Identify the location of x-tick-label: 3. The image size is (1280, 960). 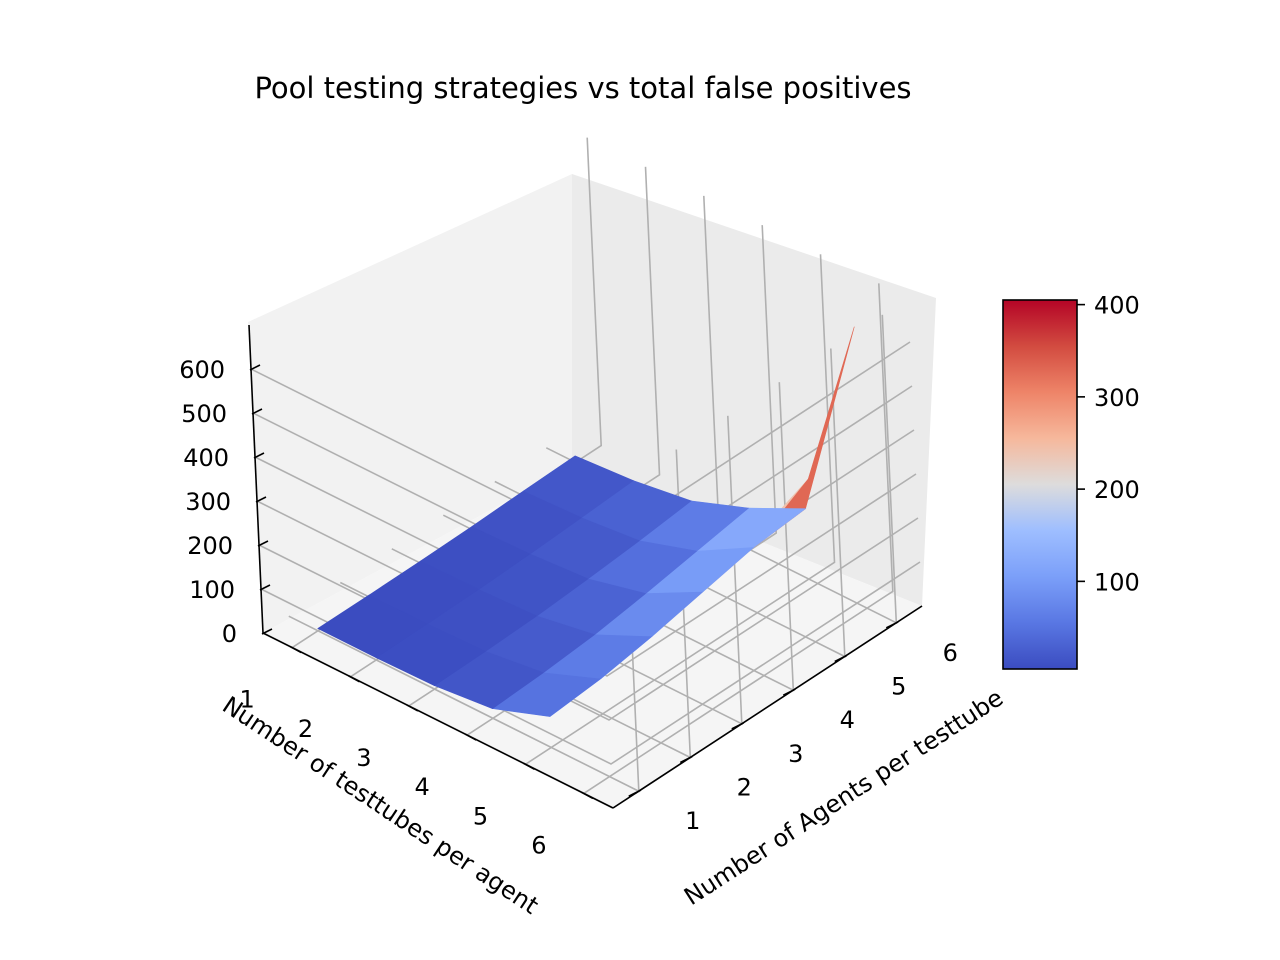
(795, 754).